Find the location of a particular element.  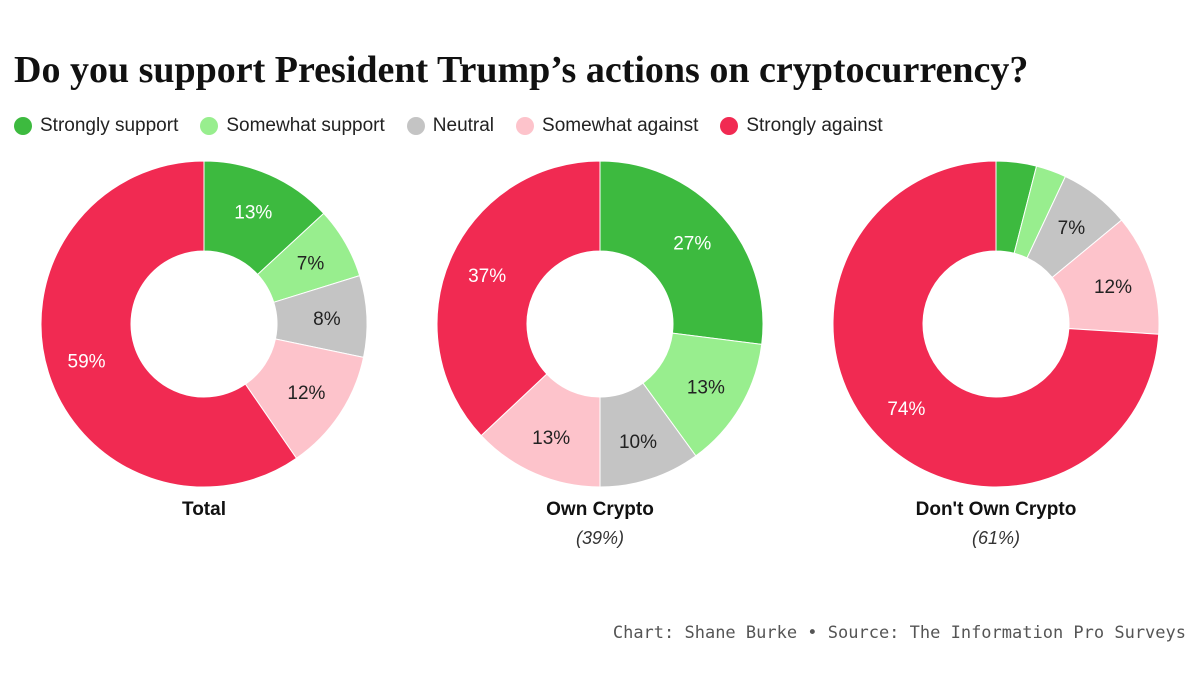

legend-item-strongly-support: Strongly support is located at coordinates (96, 126).